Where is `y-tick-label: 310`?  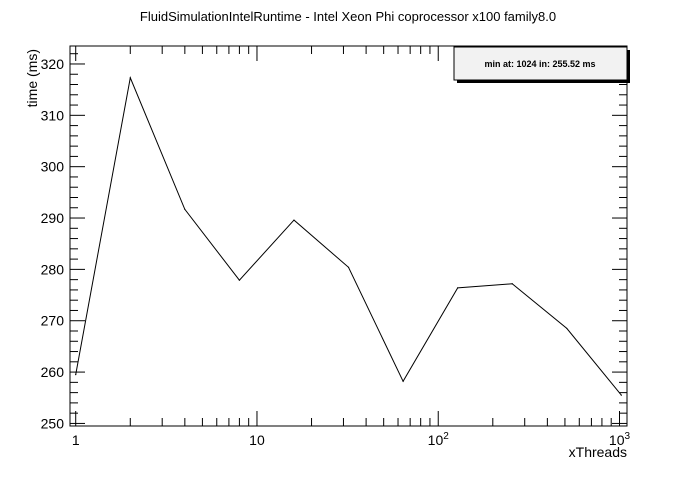
y-tick-label: 310 is located at coordinates (53, 115).